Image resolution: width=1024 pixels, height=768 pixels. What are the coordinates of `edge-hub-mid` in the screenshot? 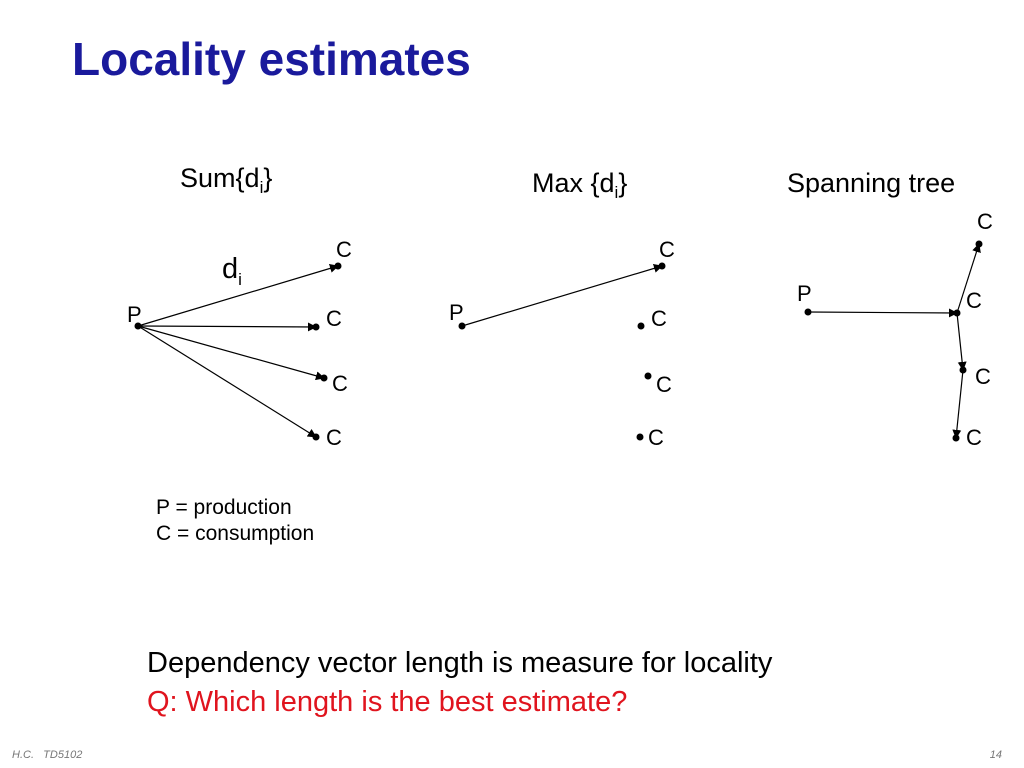 It's located at (961, 341).